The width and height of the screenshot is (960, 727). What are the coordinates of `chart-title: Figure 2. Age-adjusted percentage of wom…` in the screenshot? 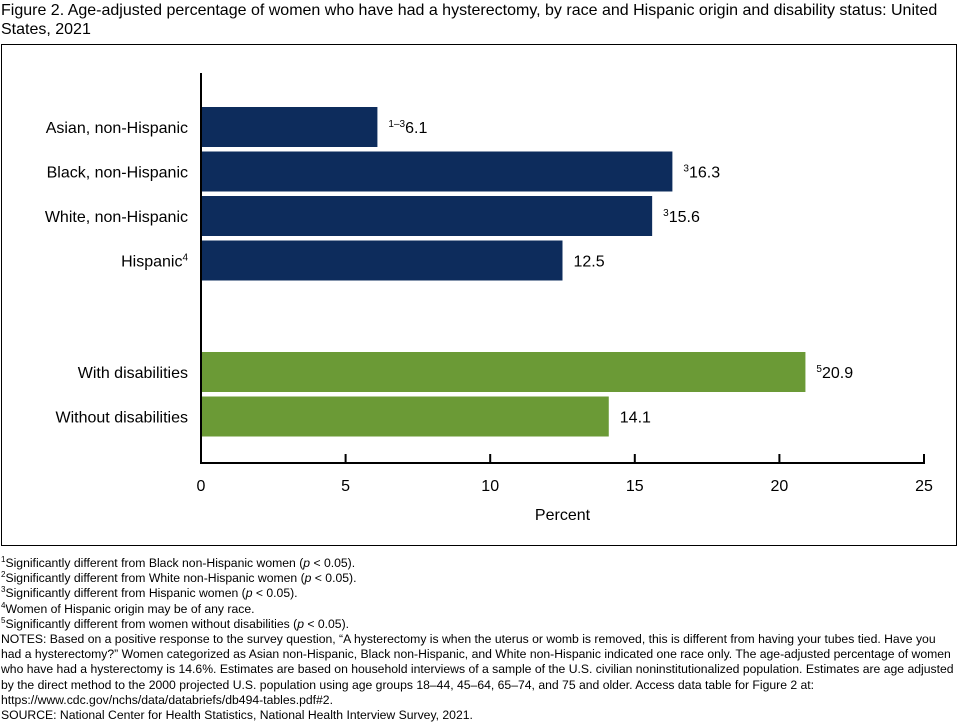 It's located at (469, 20).